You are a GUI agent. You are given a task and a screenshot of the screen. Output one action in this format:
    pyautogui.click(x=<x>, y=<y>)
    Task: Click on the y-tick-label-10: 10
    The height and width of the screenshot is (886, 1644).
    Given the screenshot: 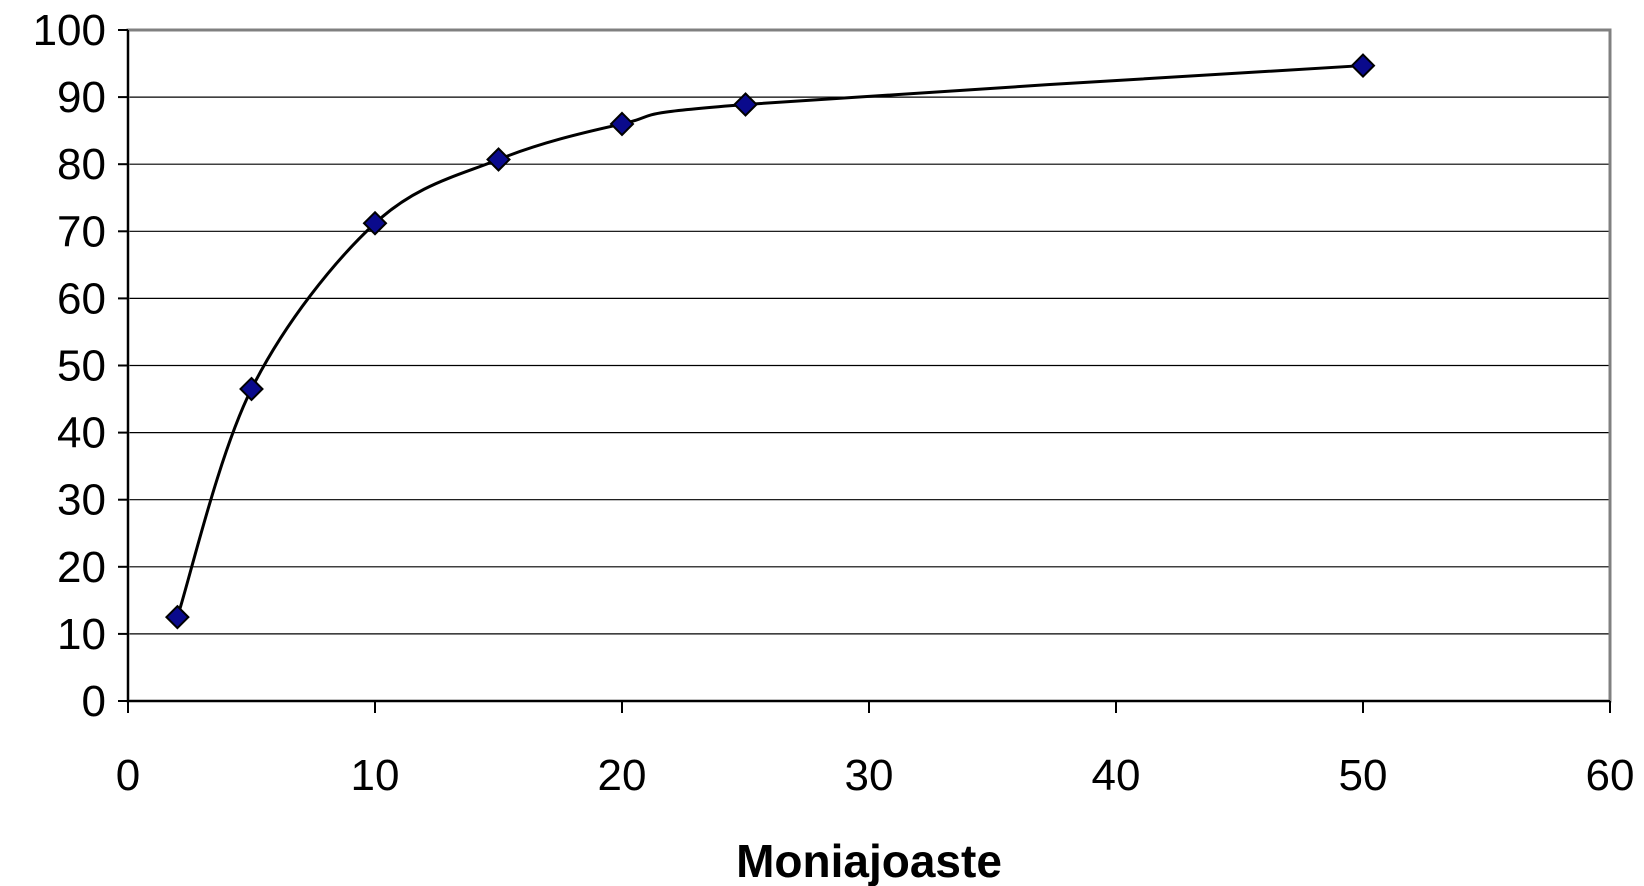 What is the action you would take?
    pyautogui.click(x=81, y=634)
    